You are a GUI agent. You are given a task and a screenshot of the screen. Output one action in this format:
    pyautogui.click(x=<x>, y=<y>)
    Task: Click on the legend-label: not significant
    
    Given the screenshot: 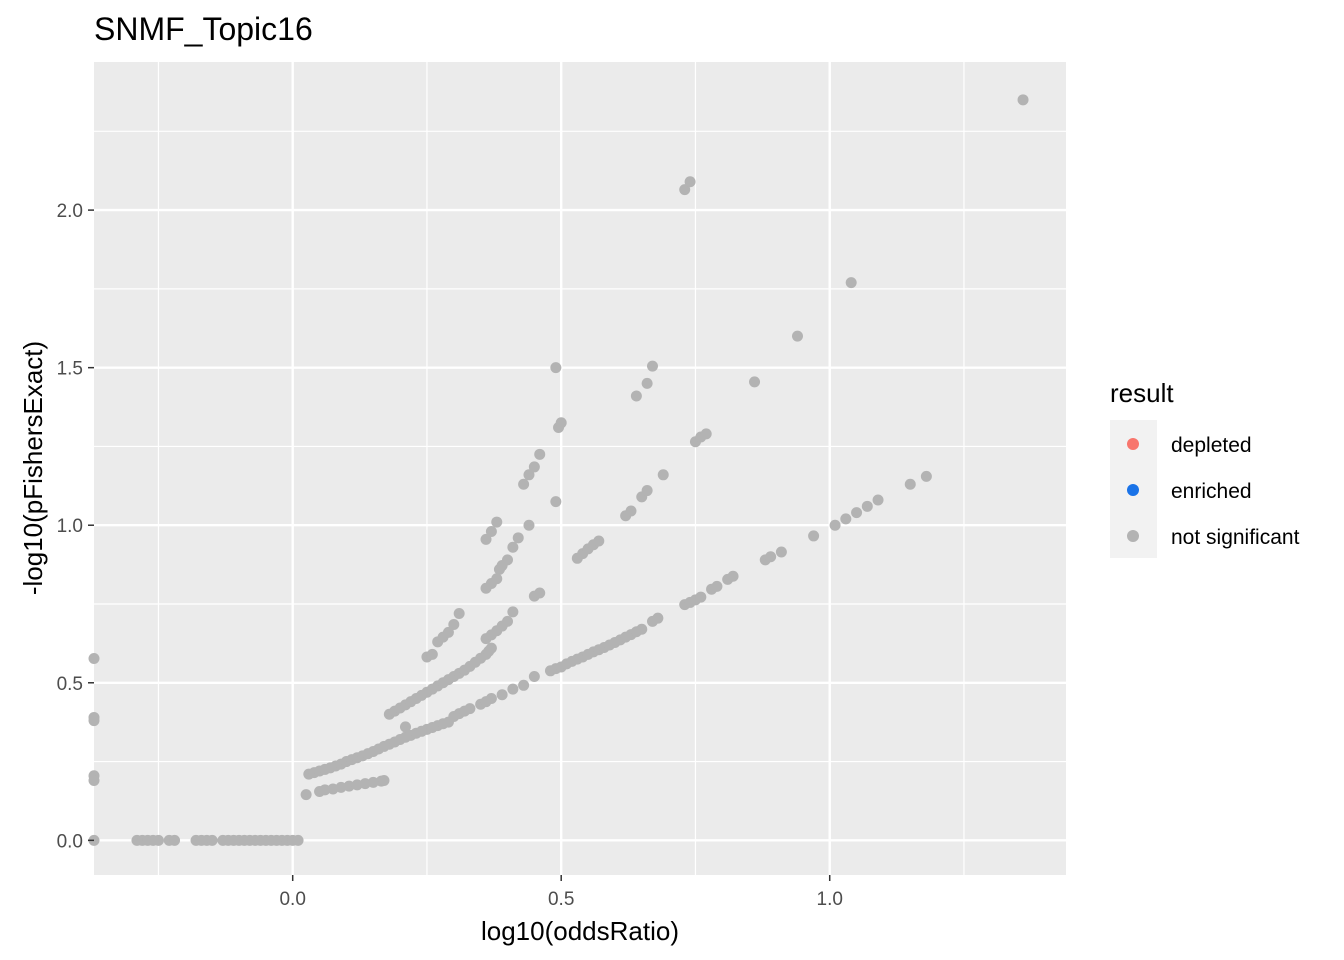 What is the action you would take?
    pyautogui.click(x=1235, y=537)
    